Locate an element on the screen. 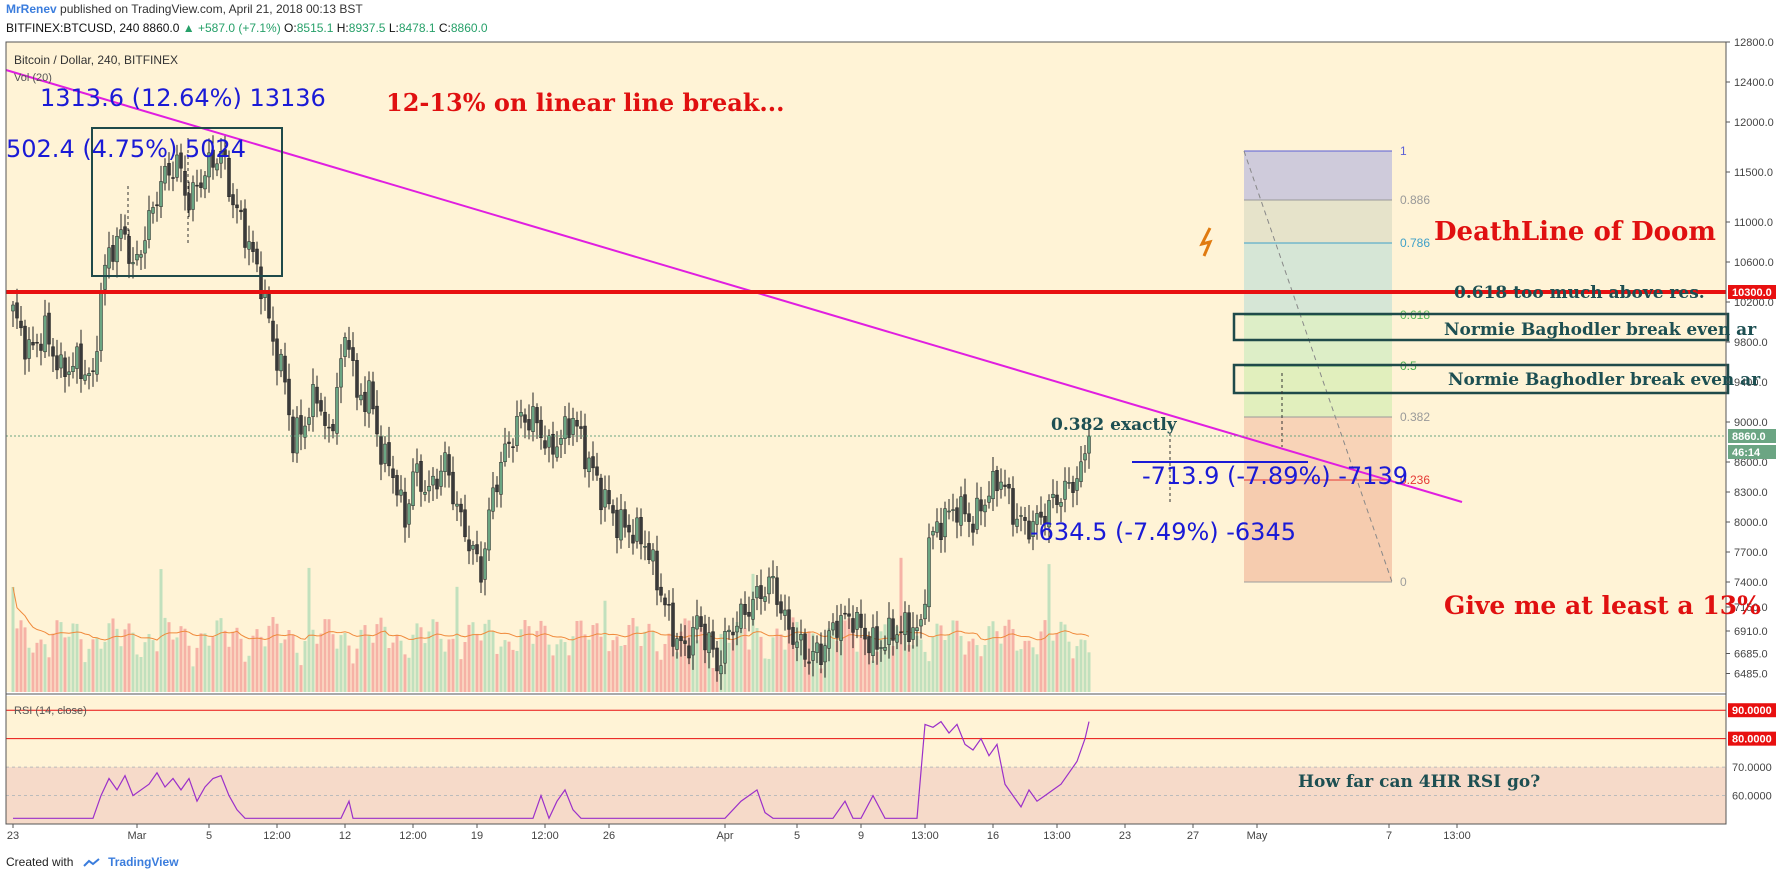 This screenshot has width=1784, height=881. fib-382-note: 0.382 exactly is located at coordinates (1114, 425).